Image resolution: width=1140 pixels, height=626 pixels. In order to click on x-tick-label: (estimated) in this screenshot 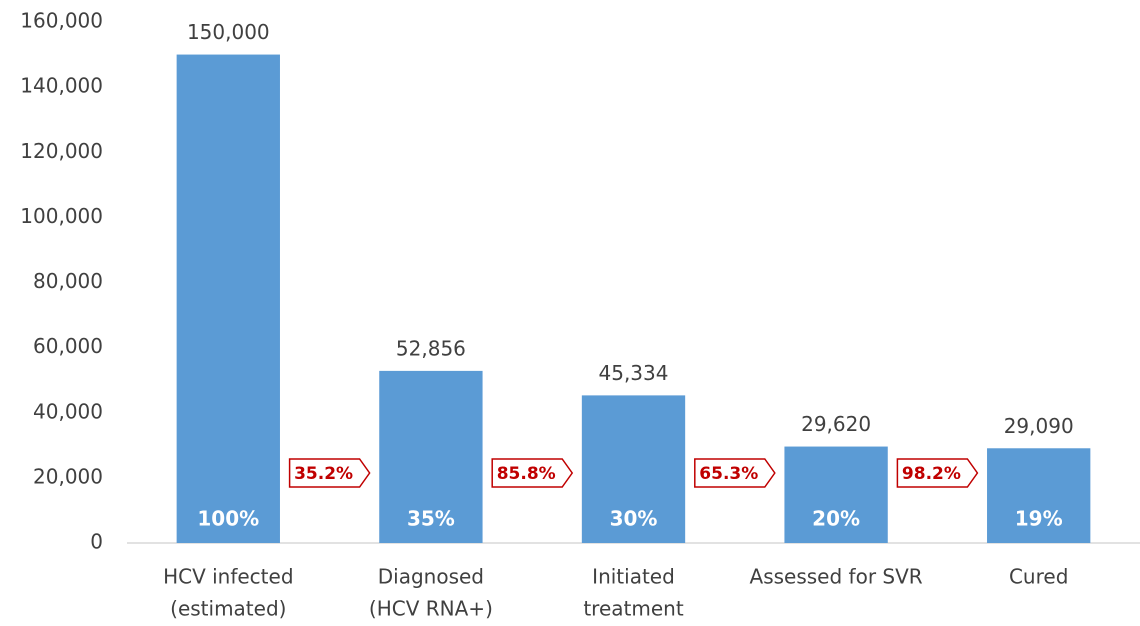, I will do `click(228, 609)`.